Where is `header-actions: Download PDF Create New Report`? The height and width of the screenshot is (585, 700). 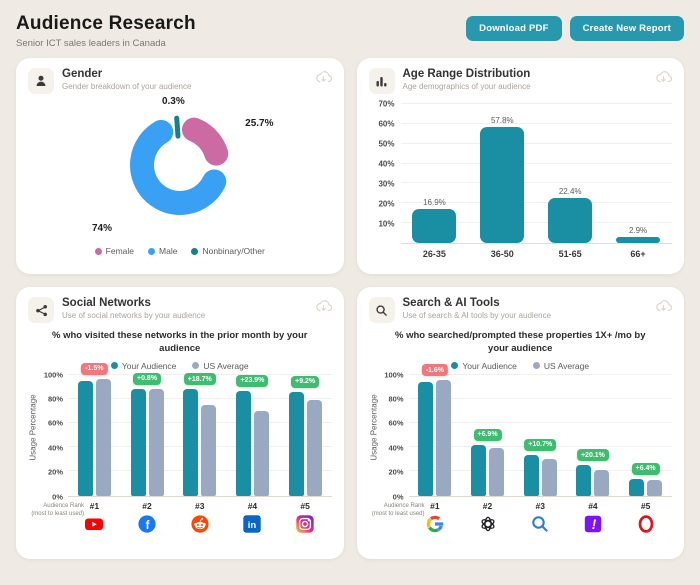
header-actions: Download PDF Create New Report is located at coordinates (575, 28).